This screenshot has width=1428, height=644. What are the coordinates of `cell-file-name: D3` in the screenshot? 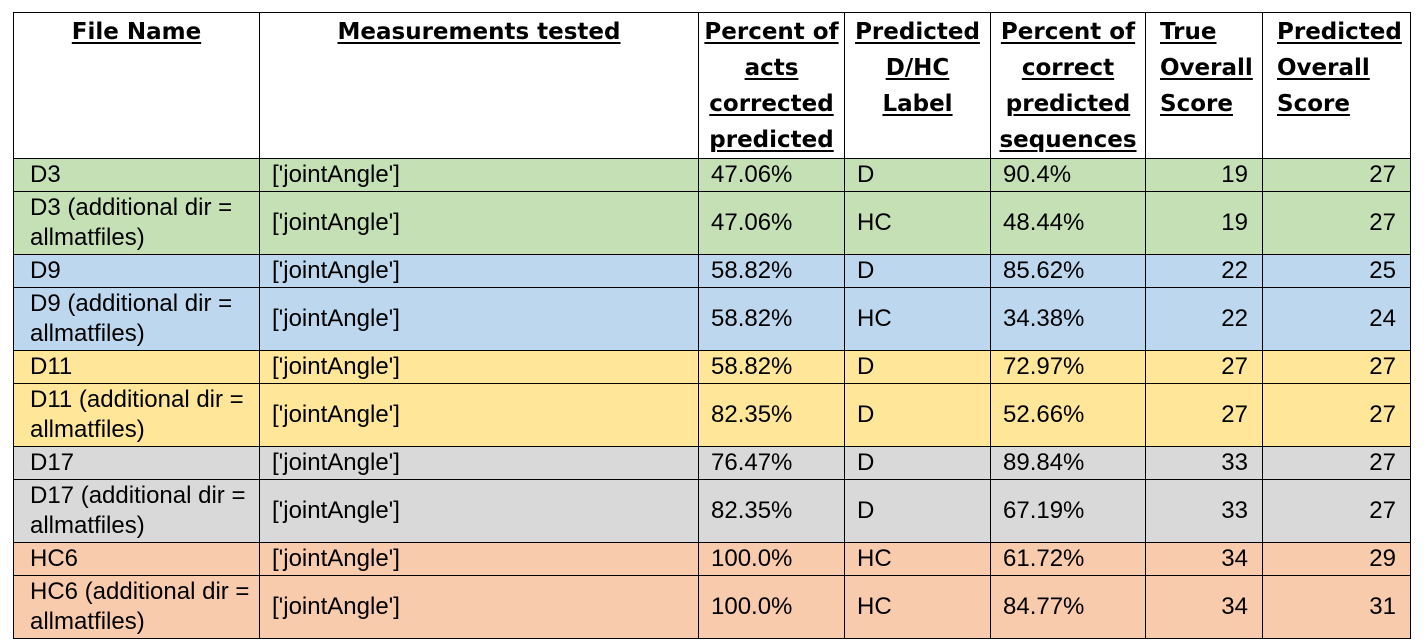 It's located at (136, 175).